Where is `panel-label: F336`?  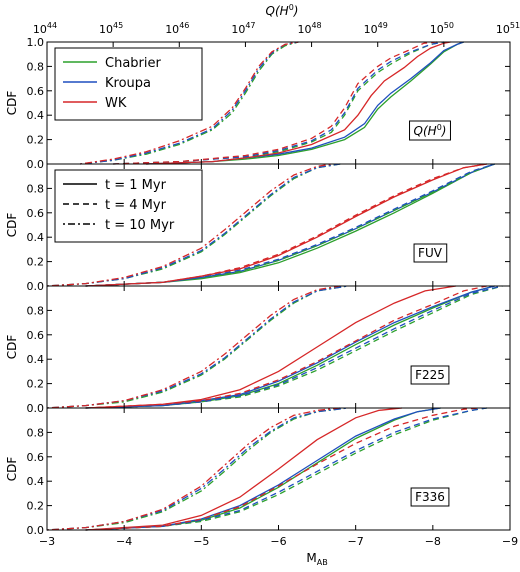 panel-label: F336 is located at coordinates (430, 497).